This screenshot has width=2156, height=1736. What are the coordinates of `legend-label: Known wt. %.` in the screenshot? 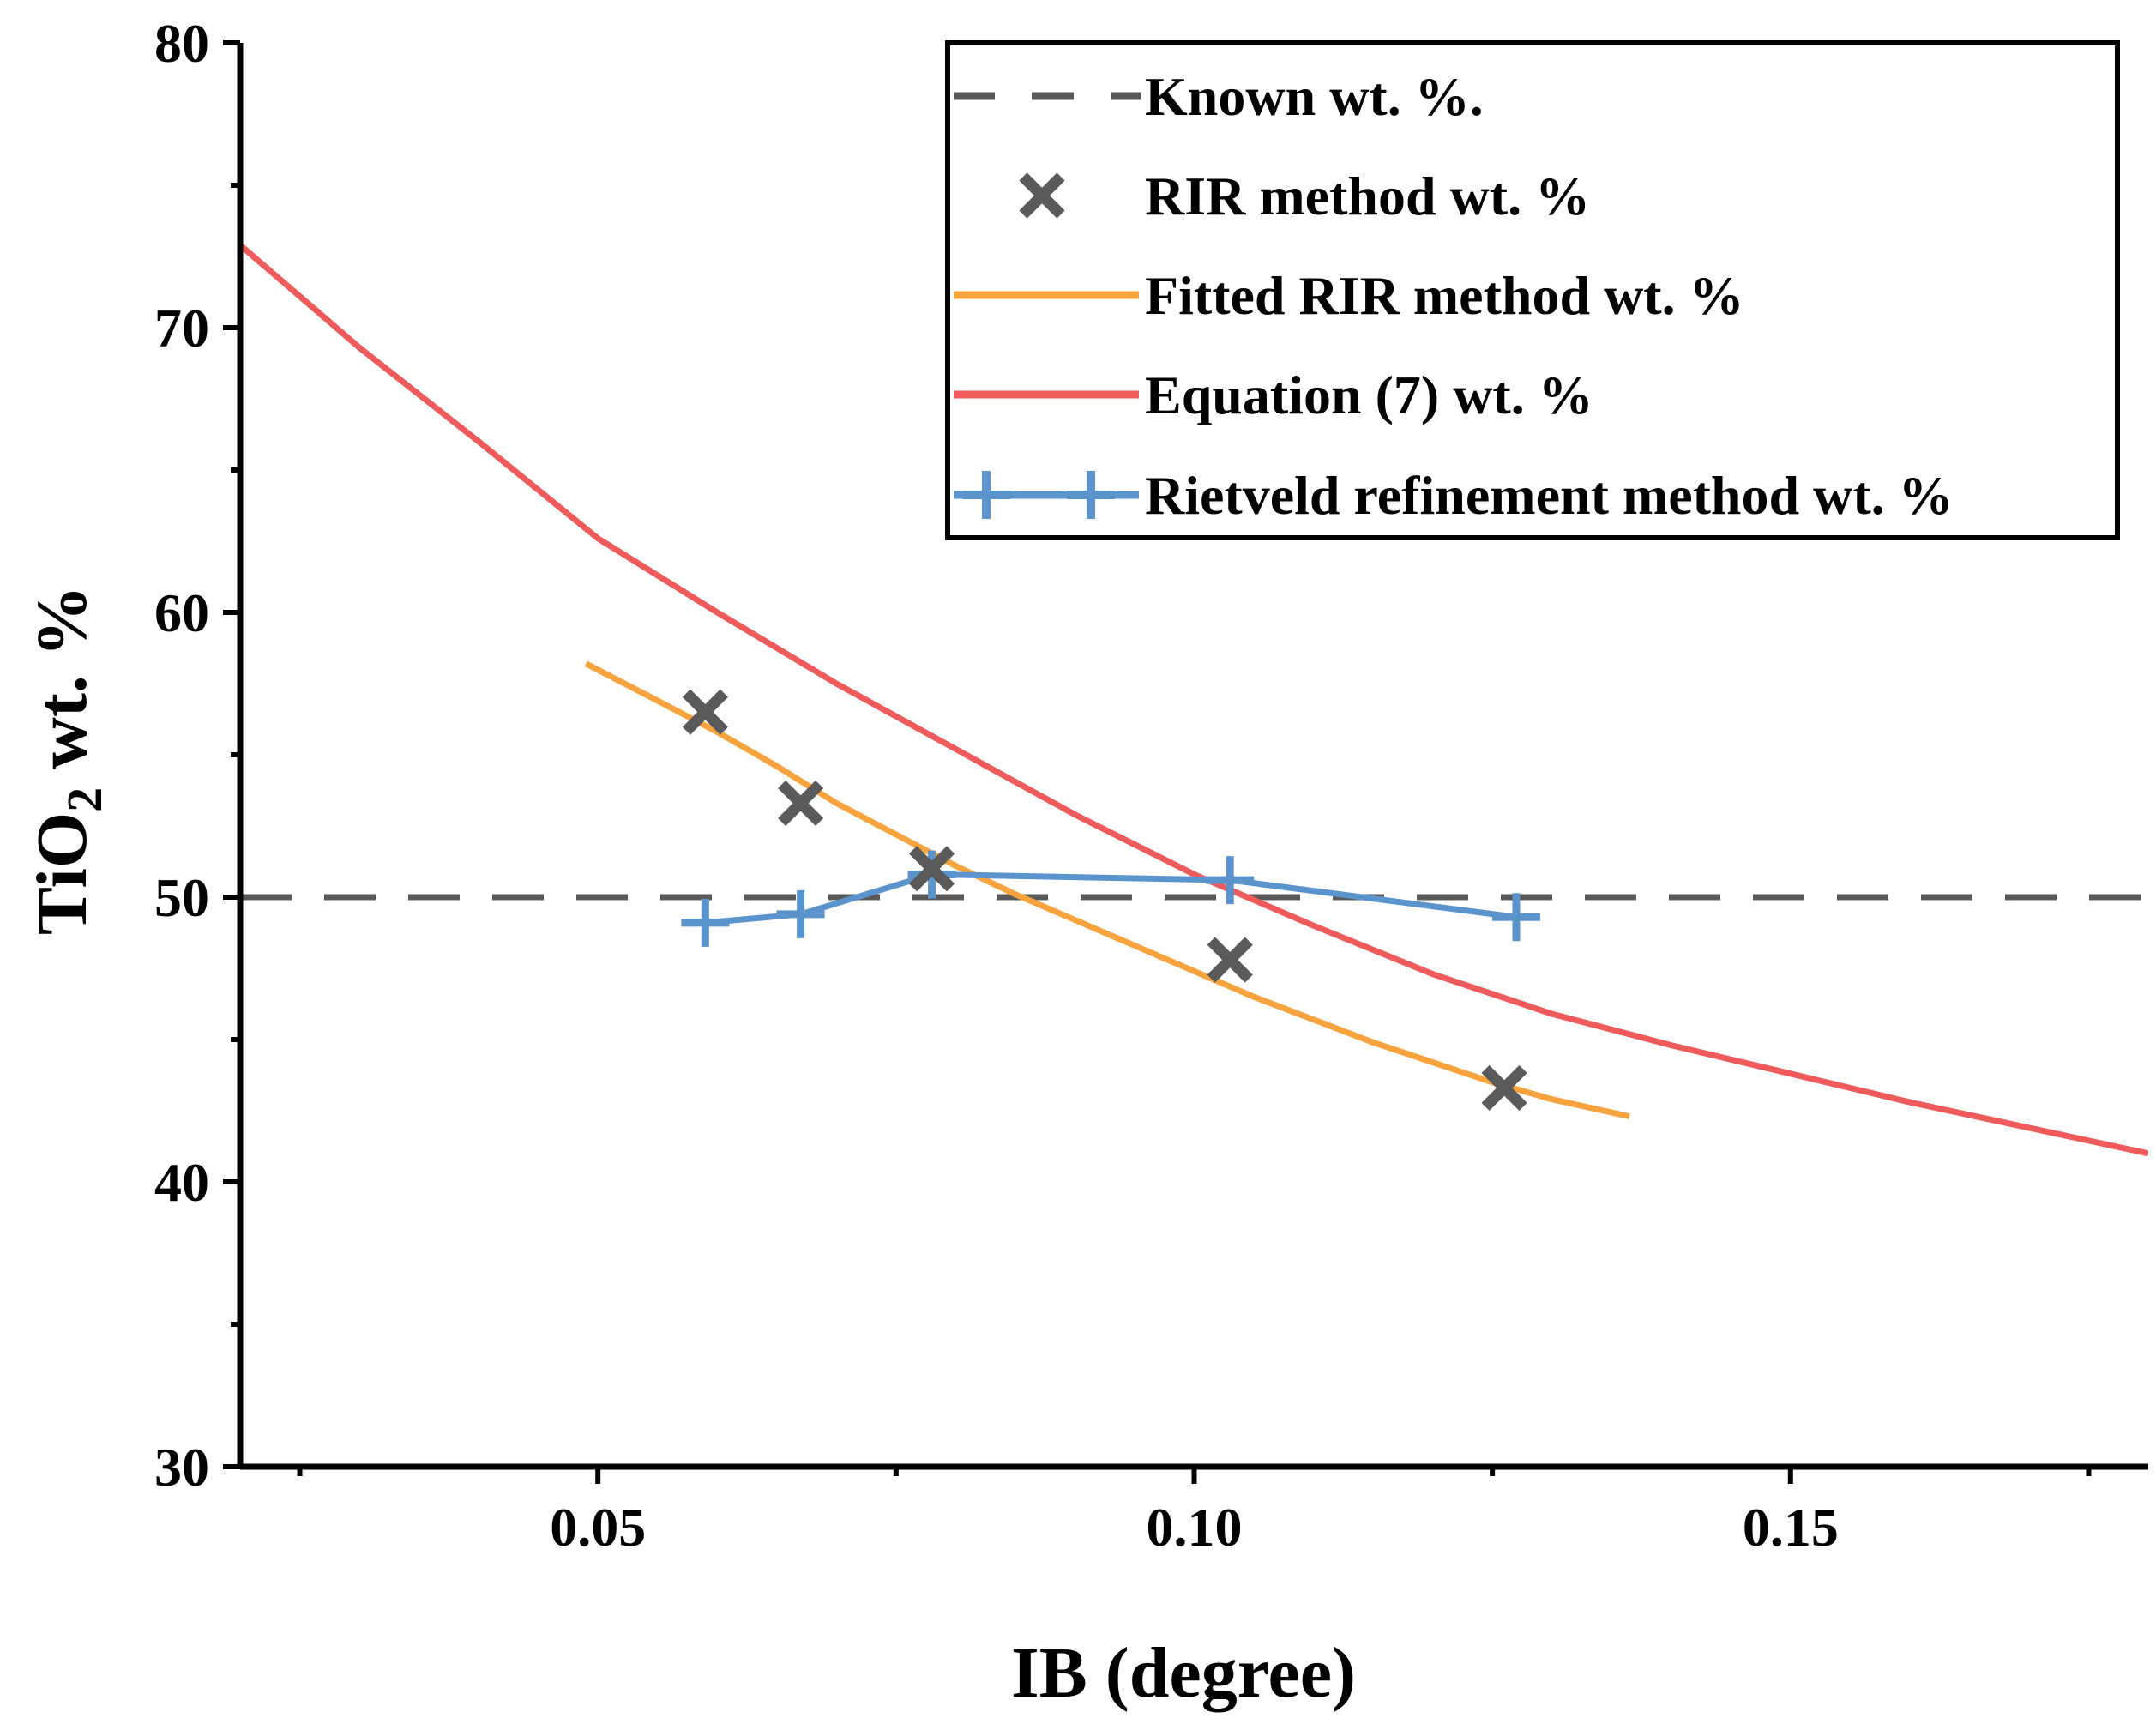 It's located at (1314, 96).